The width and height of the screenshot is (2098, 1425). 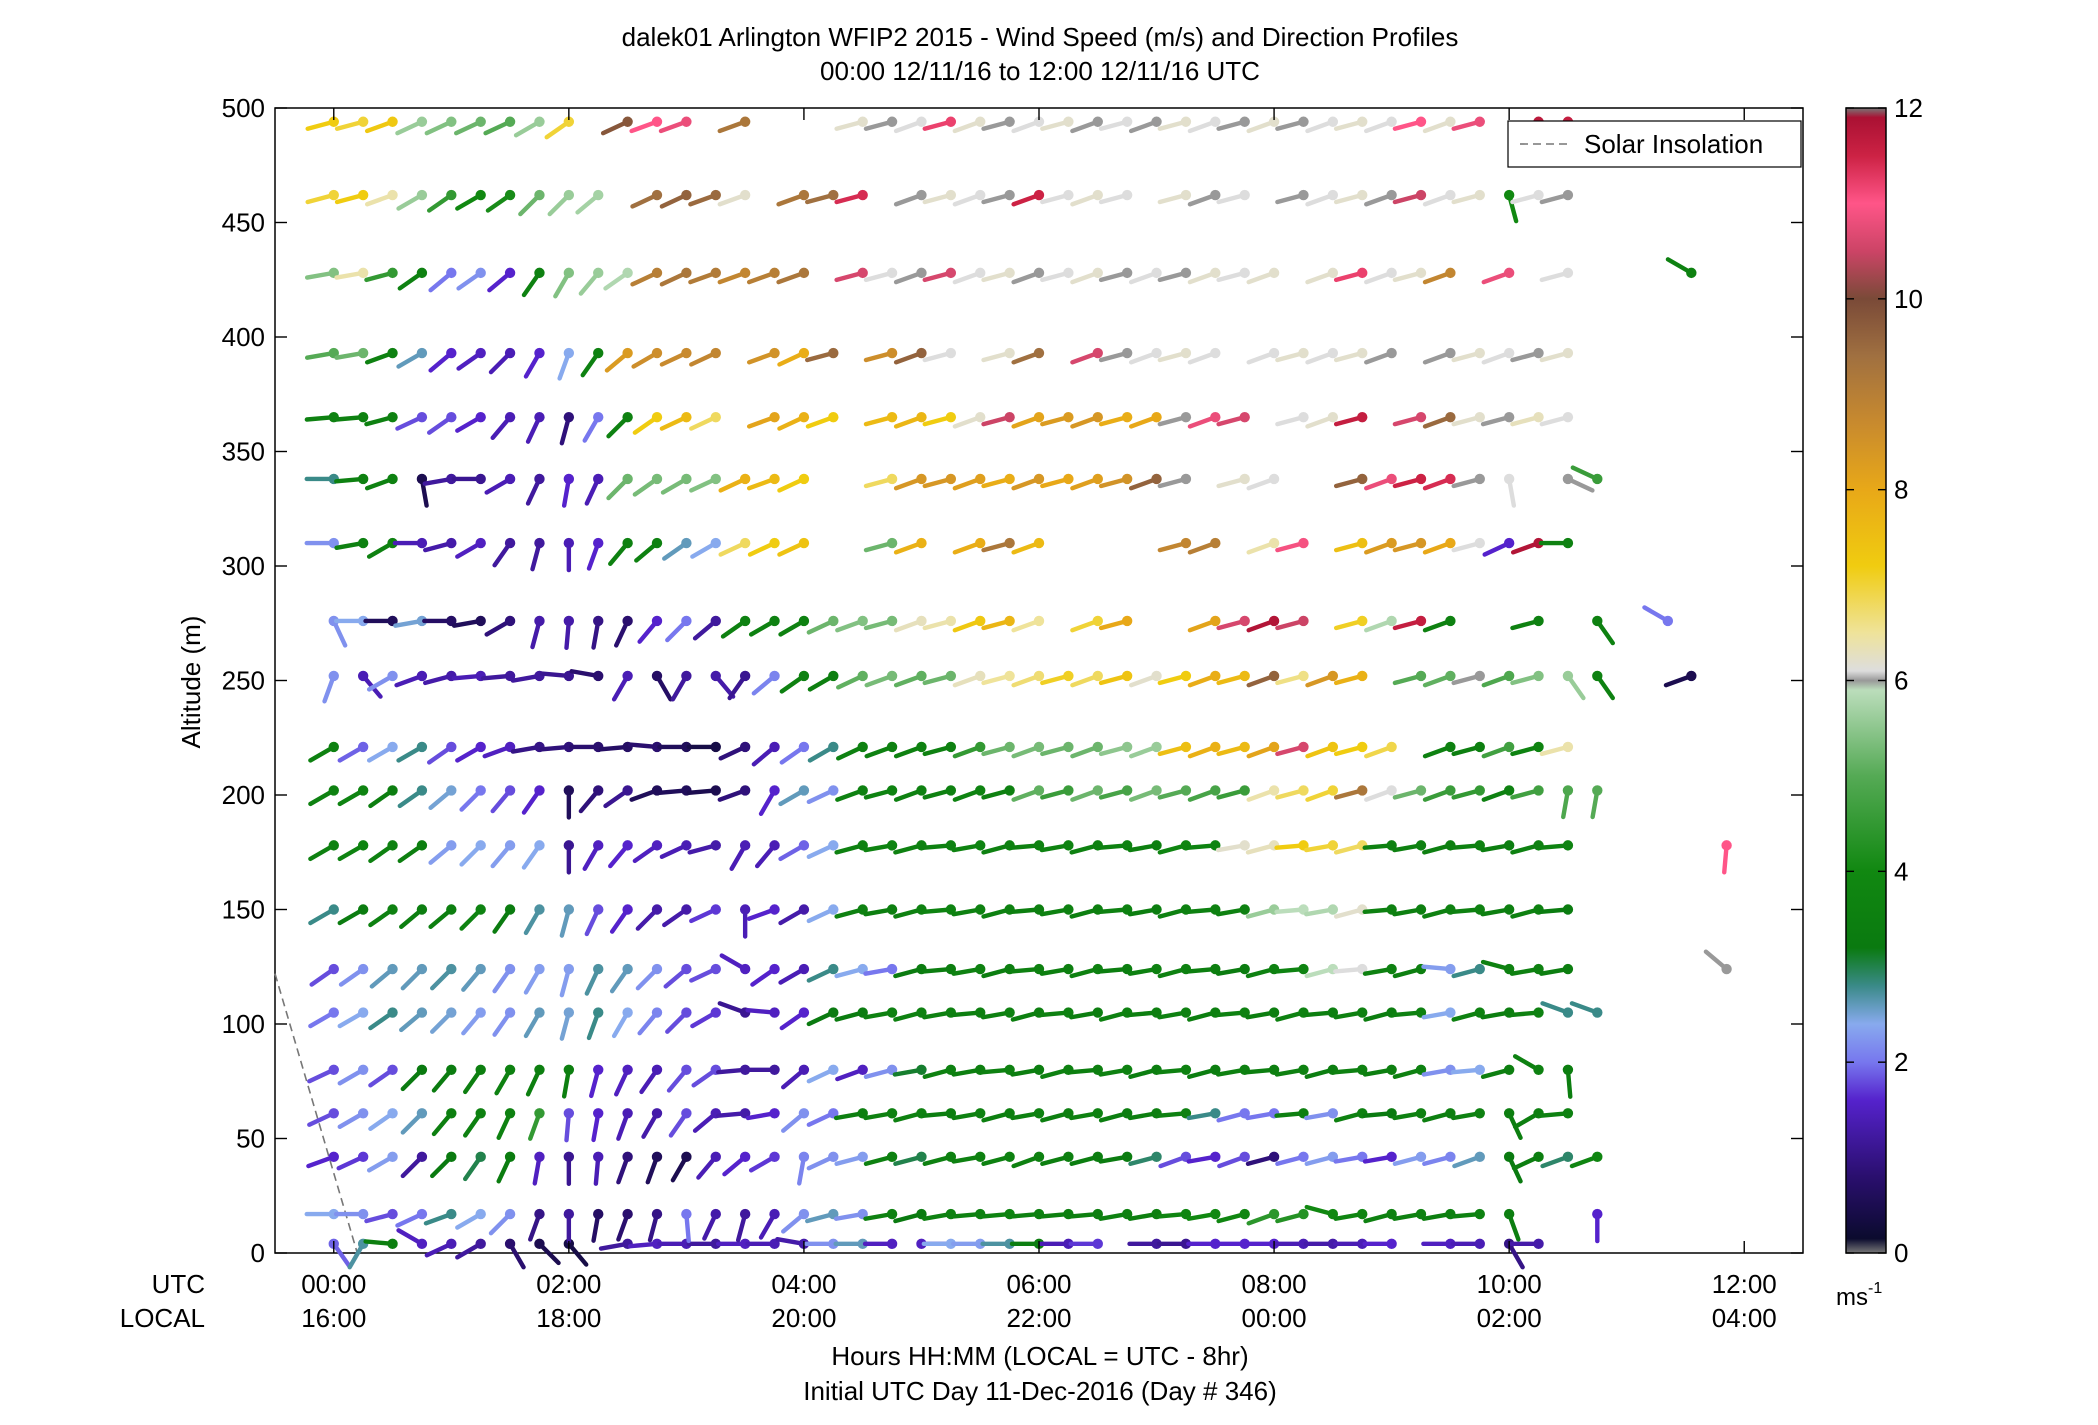 What do you see at coordinates (1274, 1284) in the screenshot?
I see `x-tick-label-utc: 08:00` at bounding box center [1274, 1284].